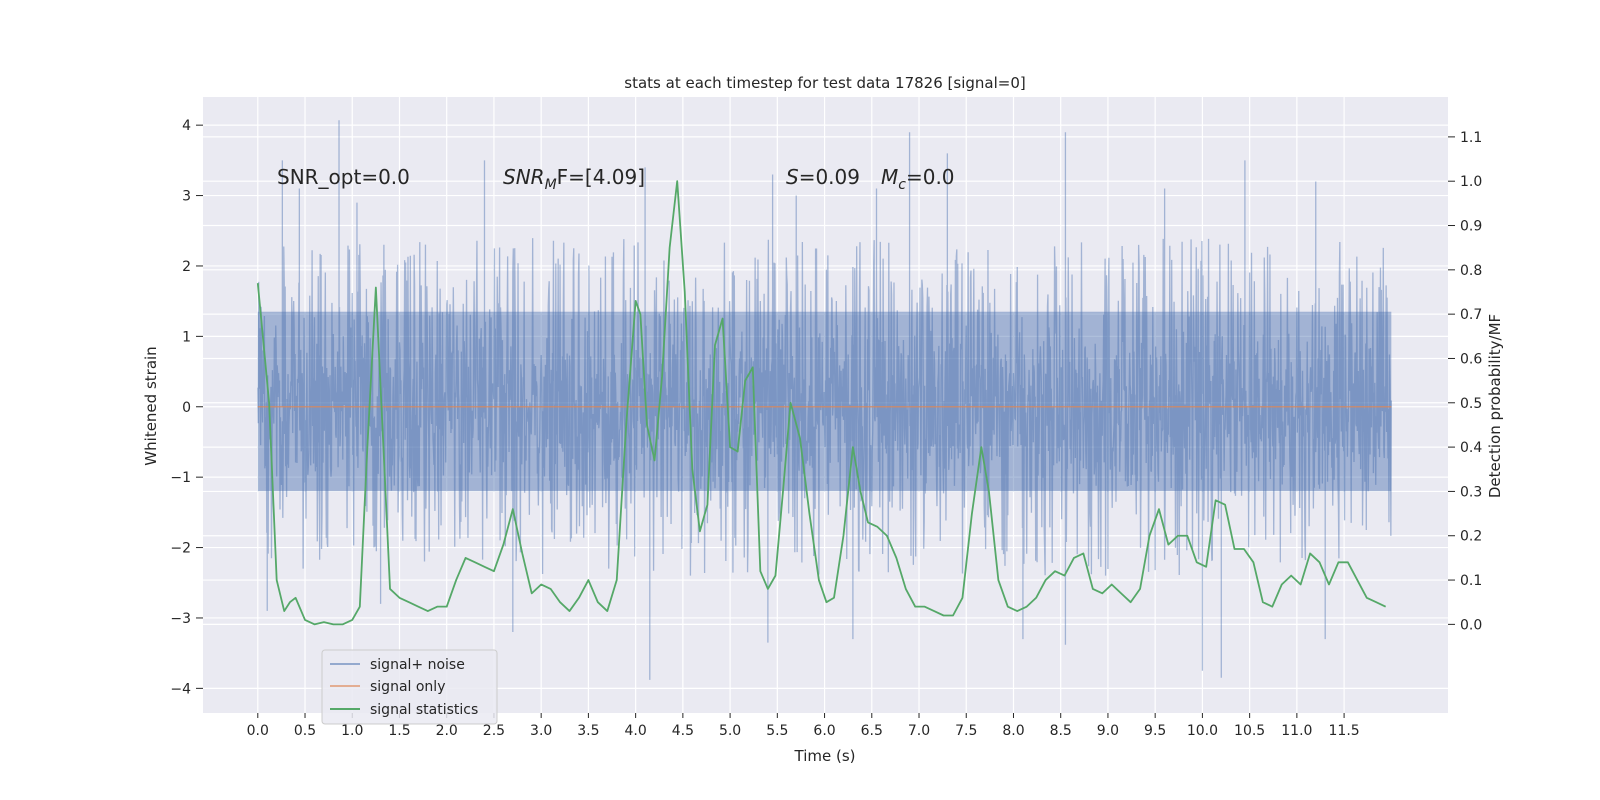 The width and height of the screenshot is (1600, 800). What do you see at coordinates (352, 731) in the screenshot?
I see `x-tick-label-2: 1.0` at bounding box center [352, 731].